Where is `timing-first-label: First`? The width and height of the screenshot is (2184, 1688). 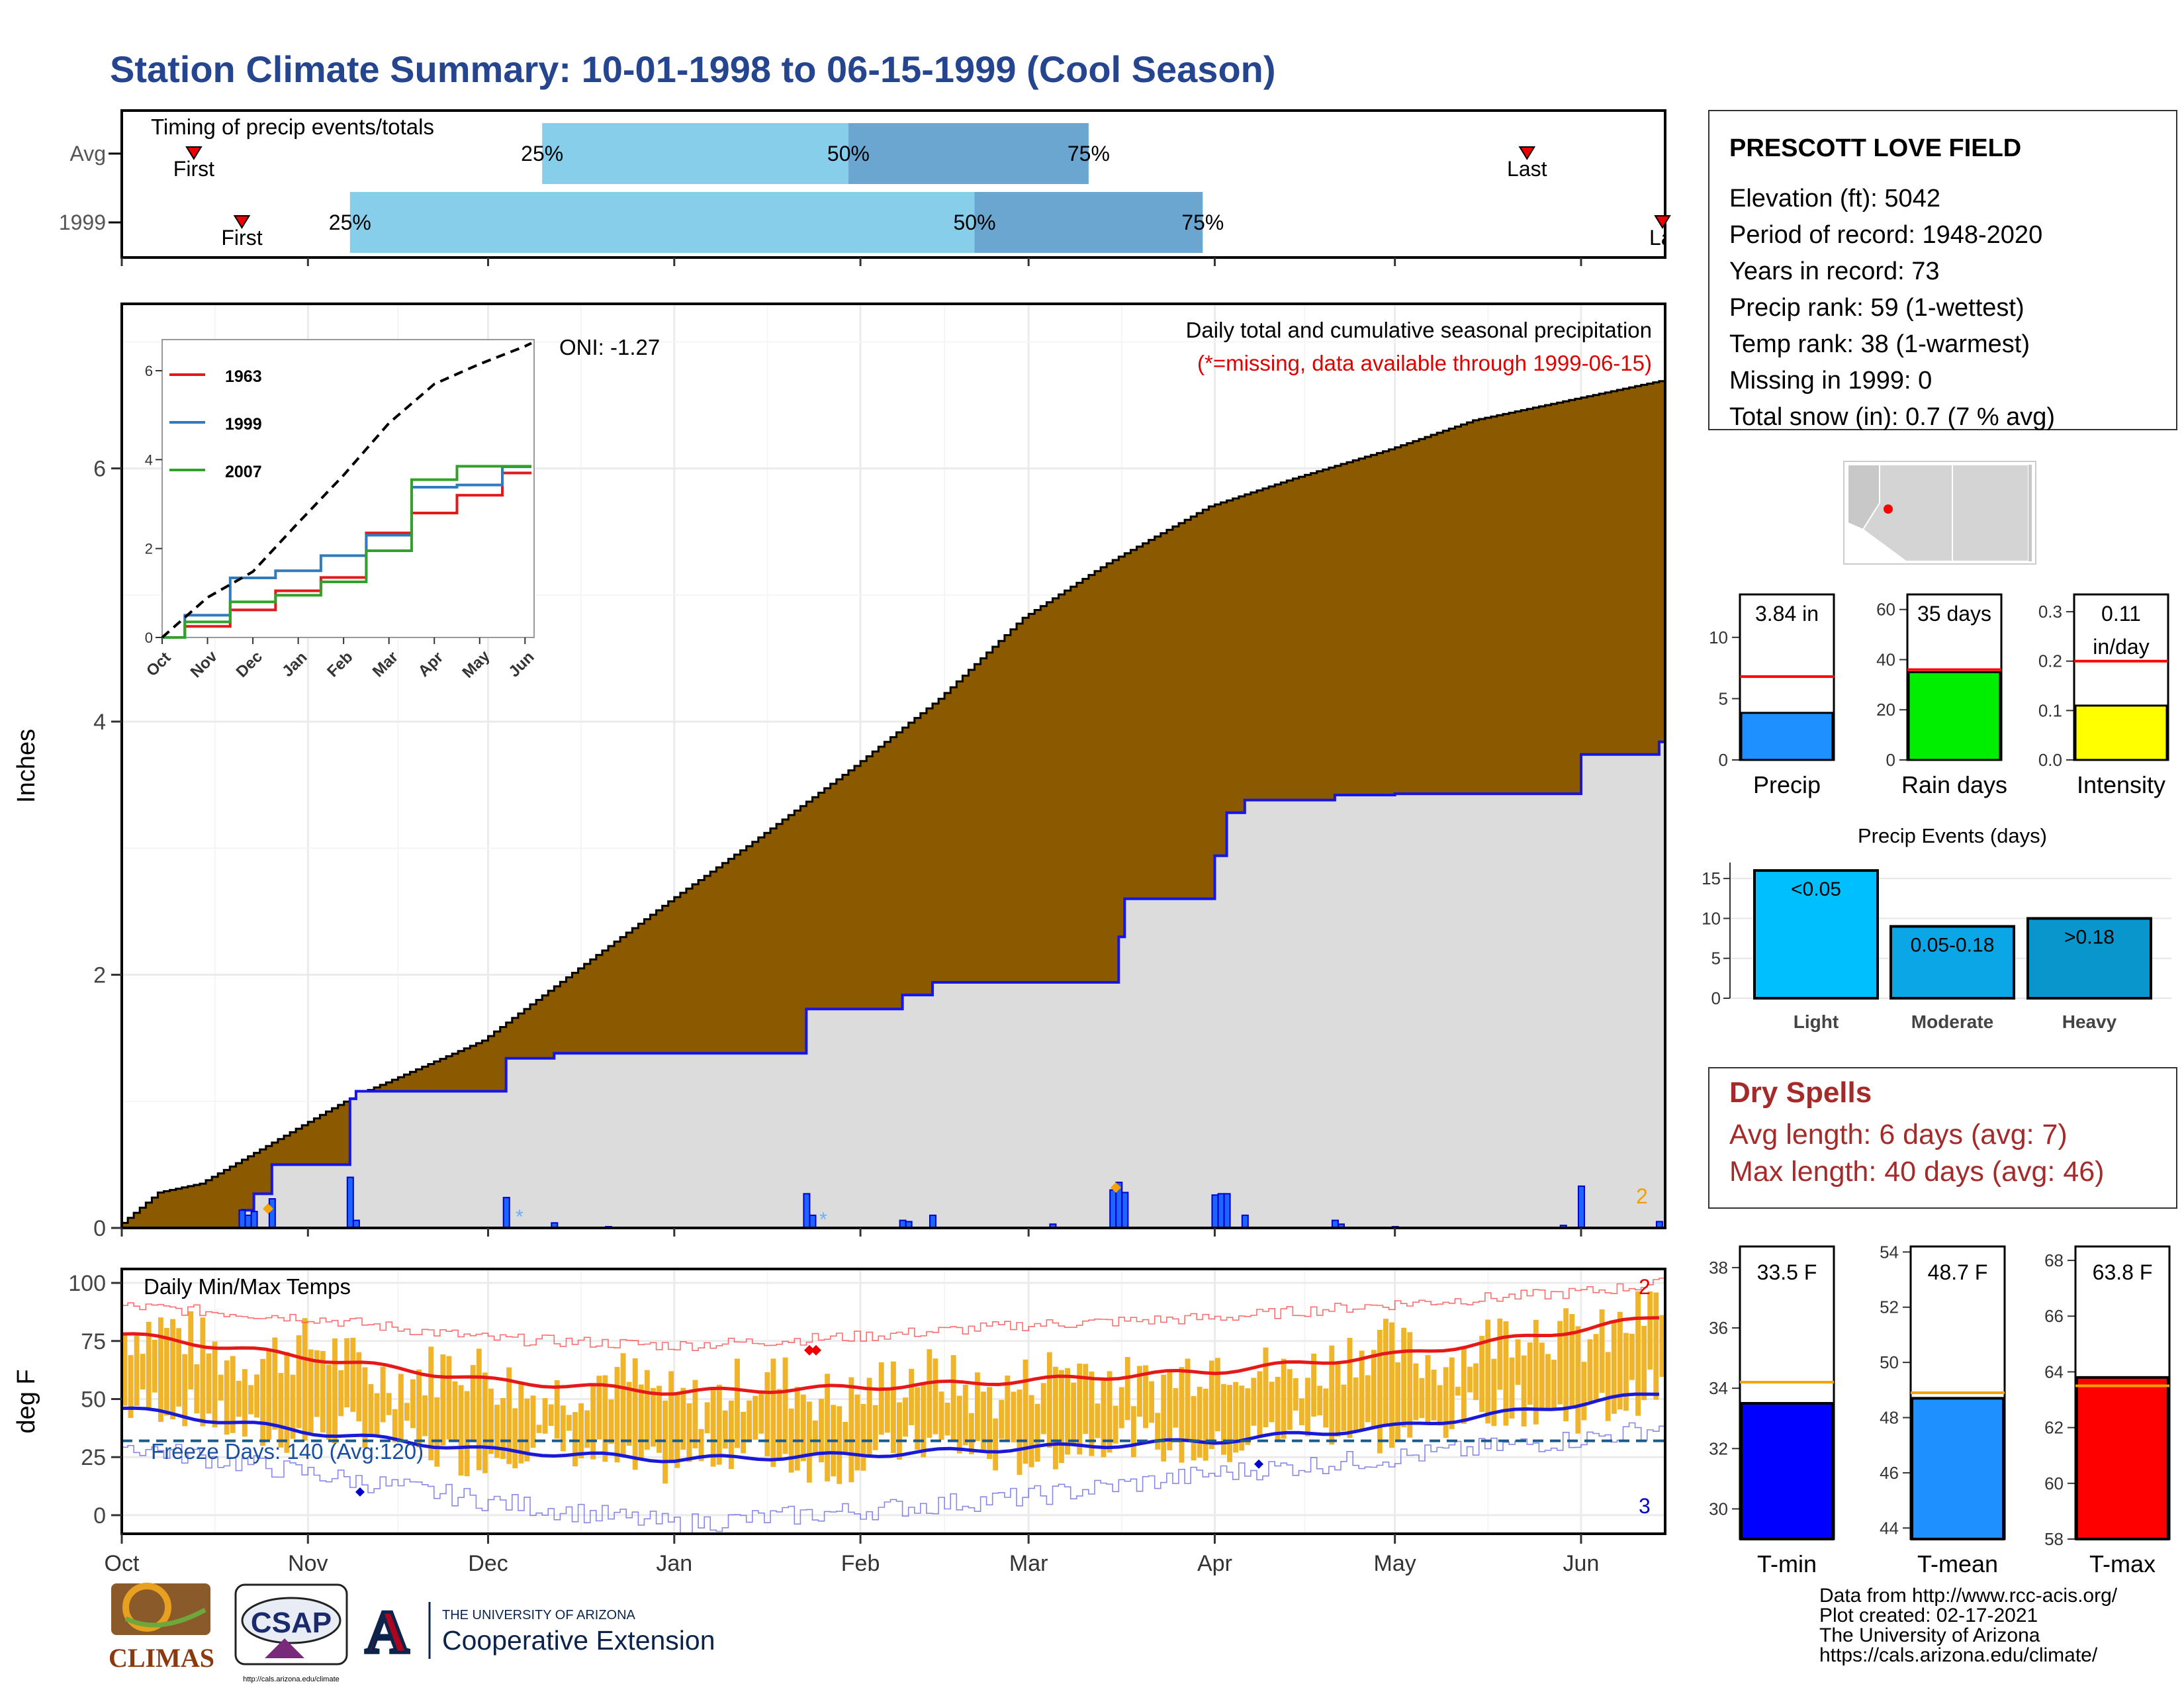
timing-first-label: First is located at coordinates (241, 238).